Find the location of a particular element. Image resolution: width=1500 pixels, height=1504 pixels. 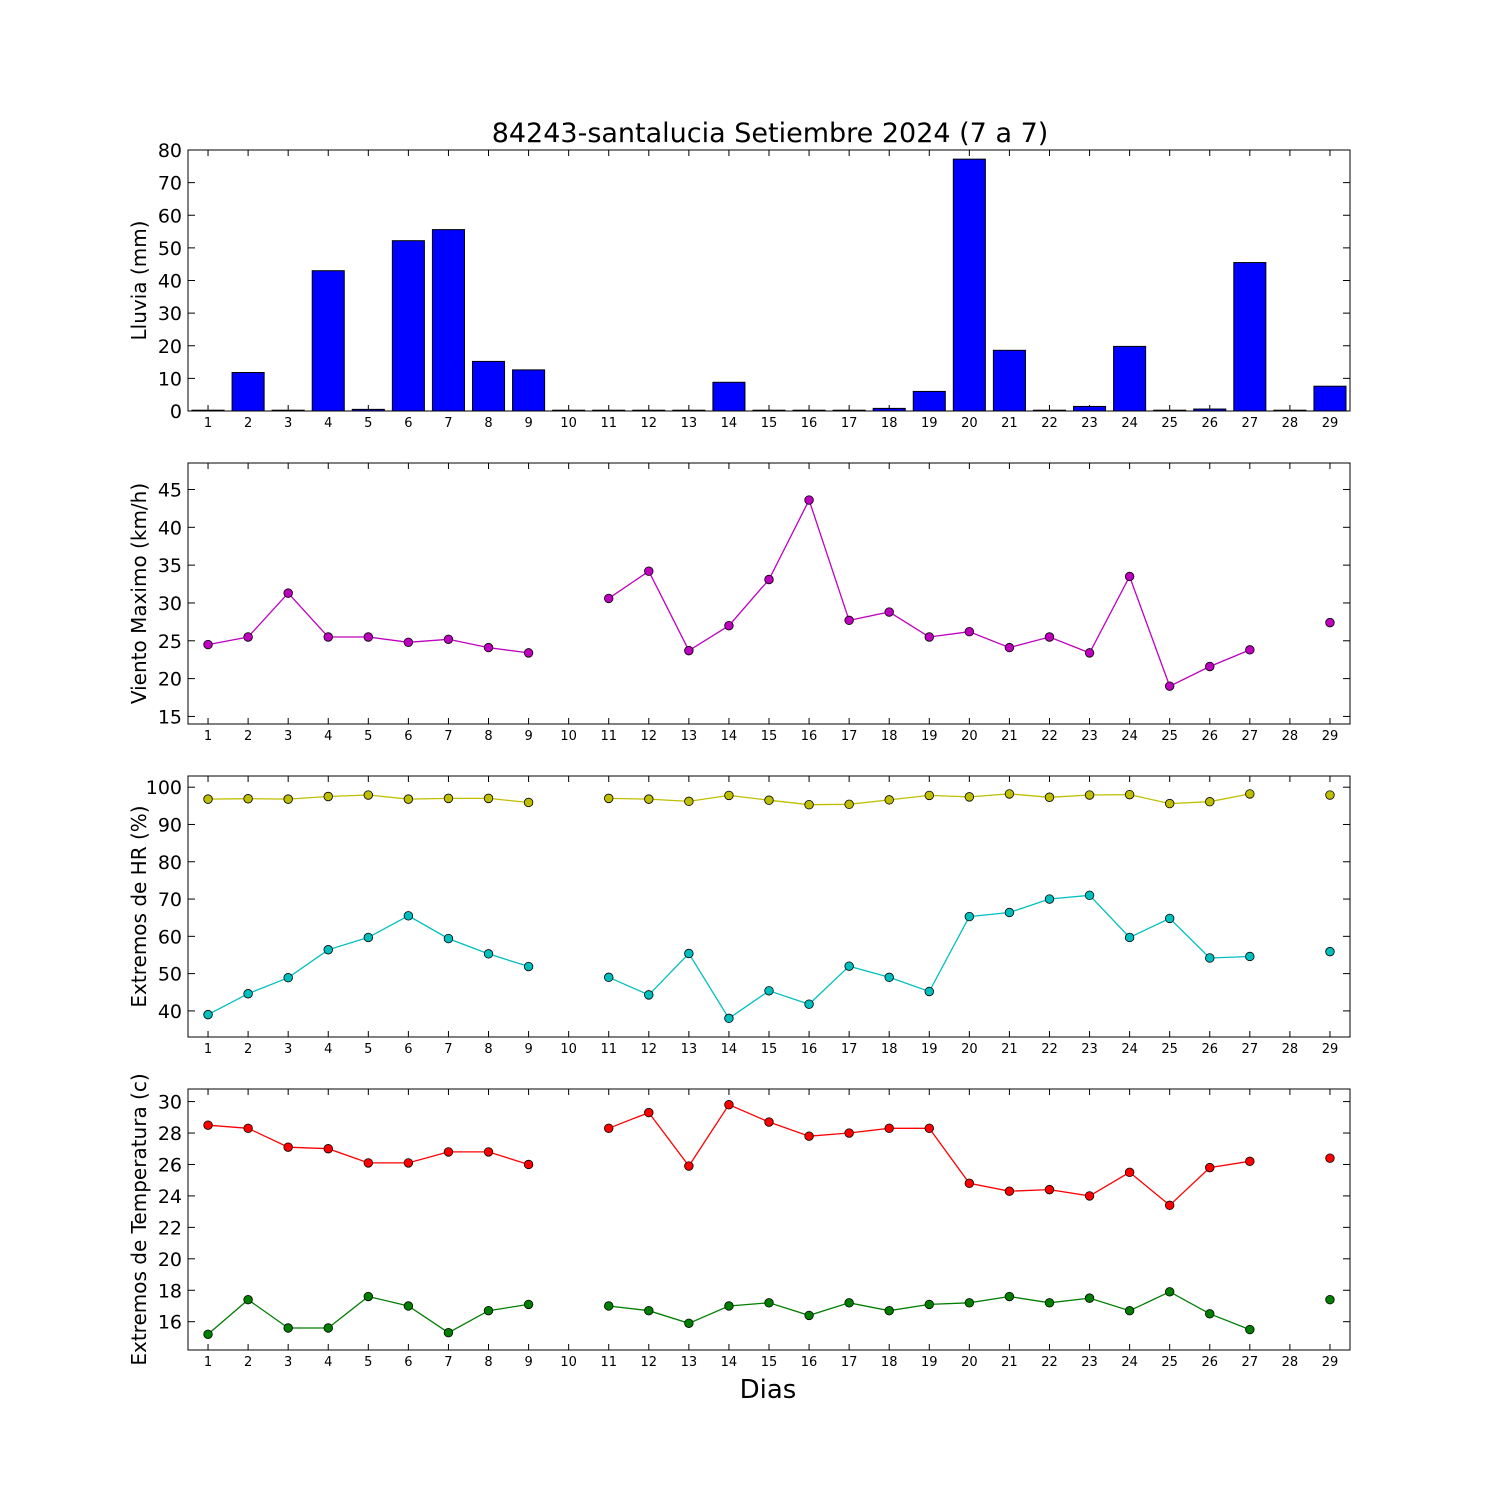

x-axis-label: Dias is located at coordinates (768, 1390).